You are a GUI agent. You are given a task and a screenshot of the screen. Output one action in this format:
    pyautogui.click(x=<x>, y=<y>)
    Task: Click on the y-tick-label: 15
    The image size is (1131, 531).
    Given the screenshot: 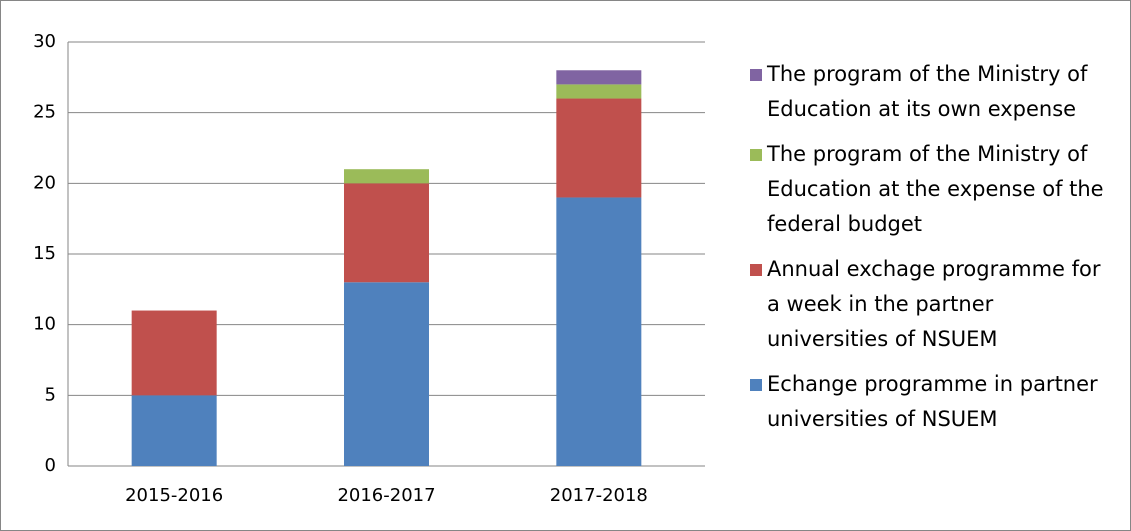 What is the action you would take?
    pyautogui.click(x=44, y=253)
    